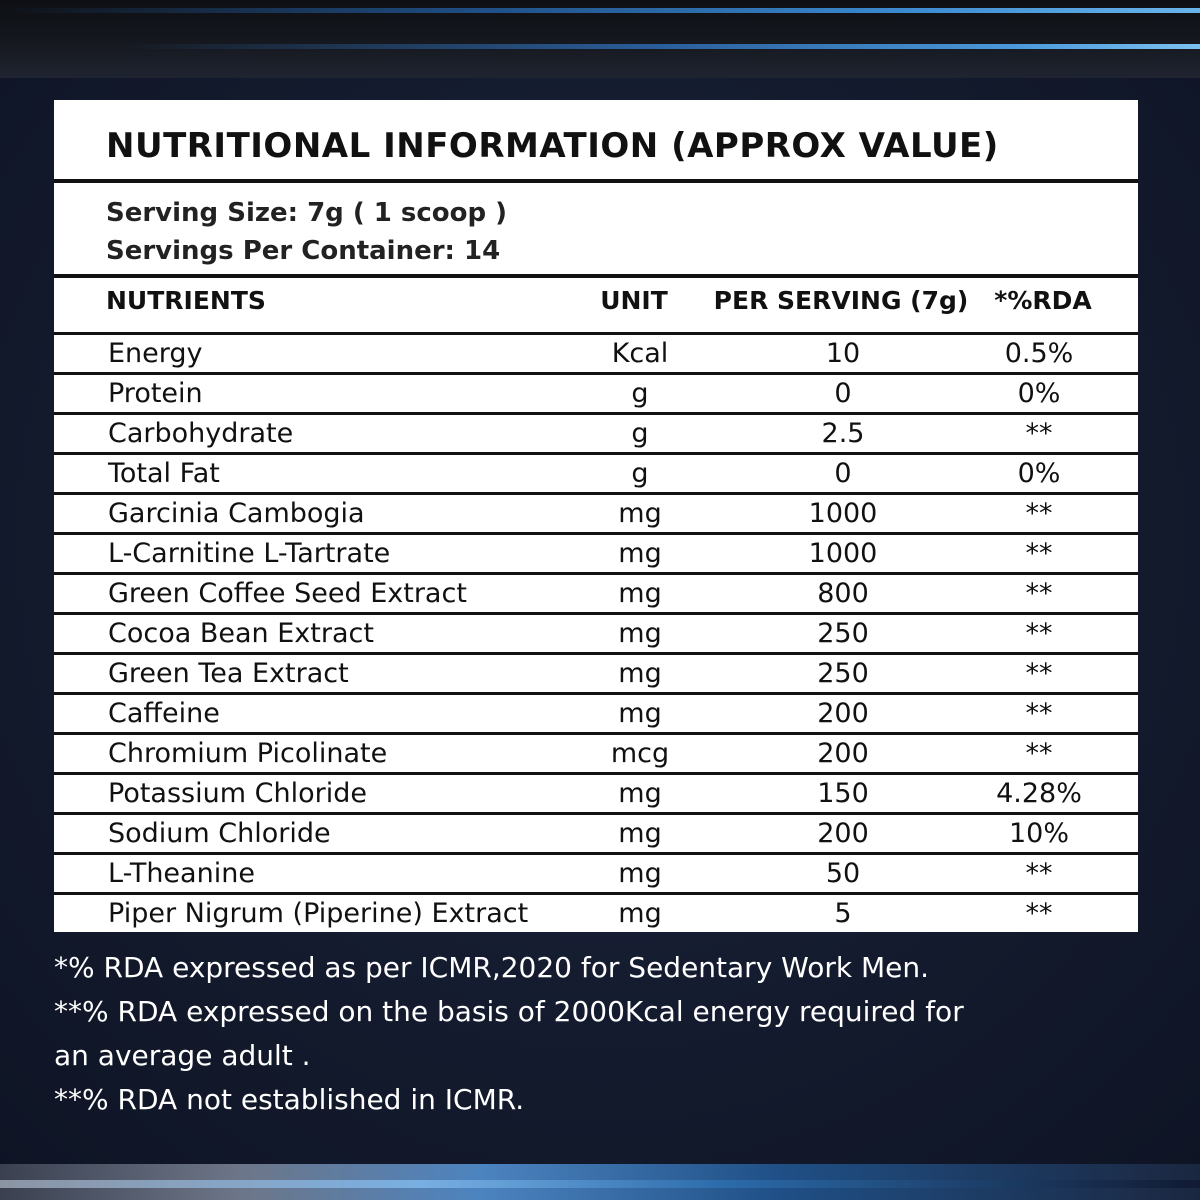 The image size is (1200, 1200). I want to click on table-row: L-Theanine mg 50 **, so click(596, 872).